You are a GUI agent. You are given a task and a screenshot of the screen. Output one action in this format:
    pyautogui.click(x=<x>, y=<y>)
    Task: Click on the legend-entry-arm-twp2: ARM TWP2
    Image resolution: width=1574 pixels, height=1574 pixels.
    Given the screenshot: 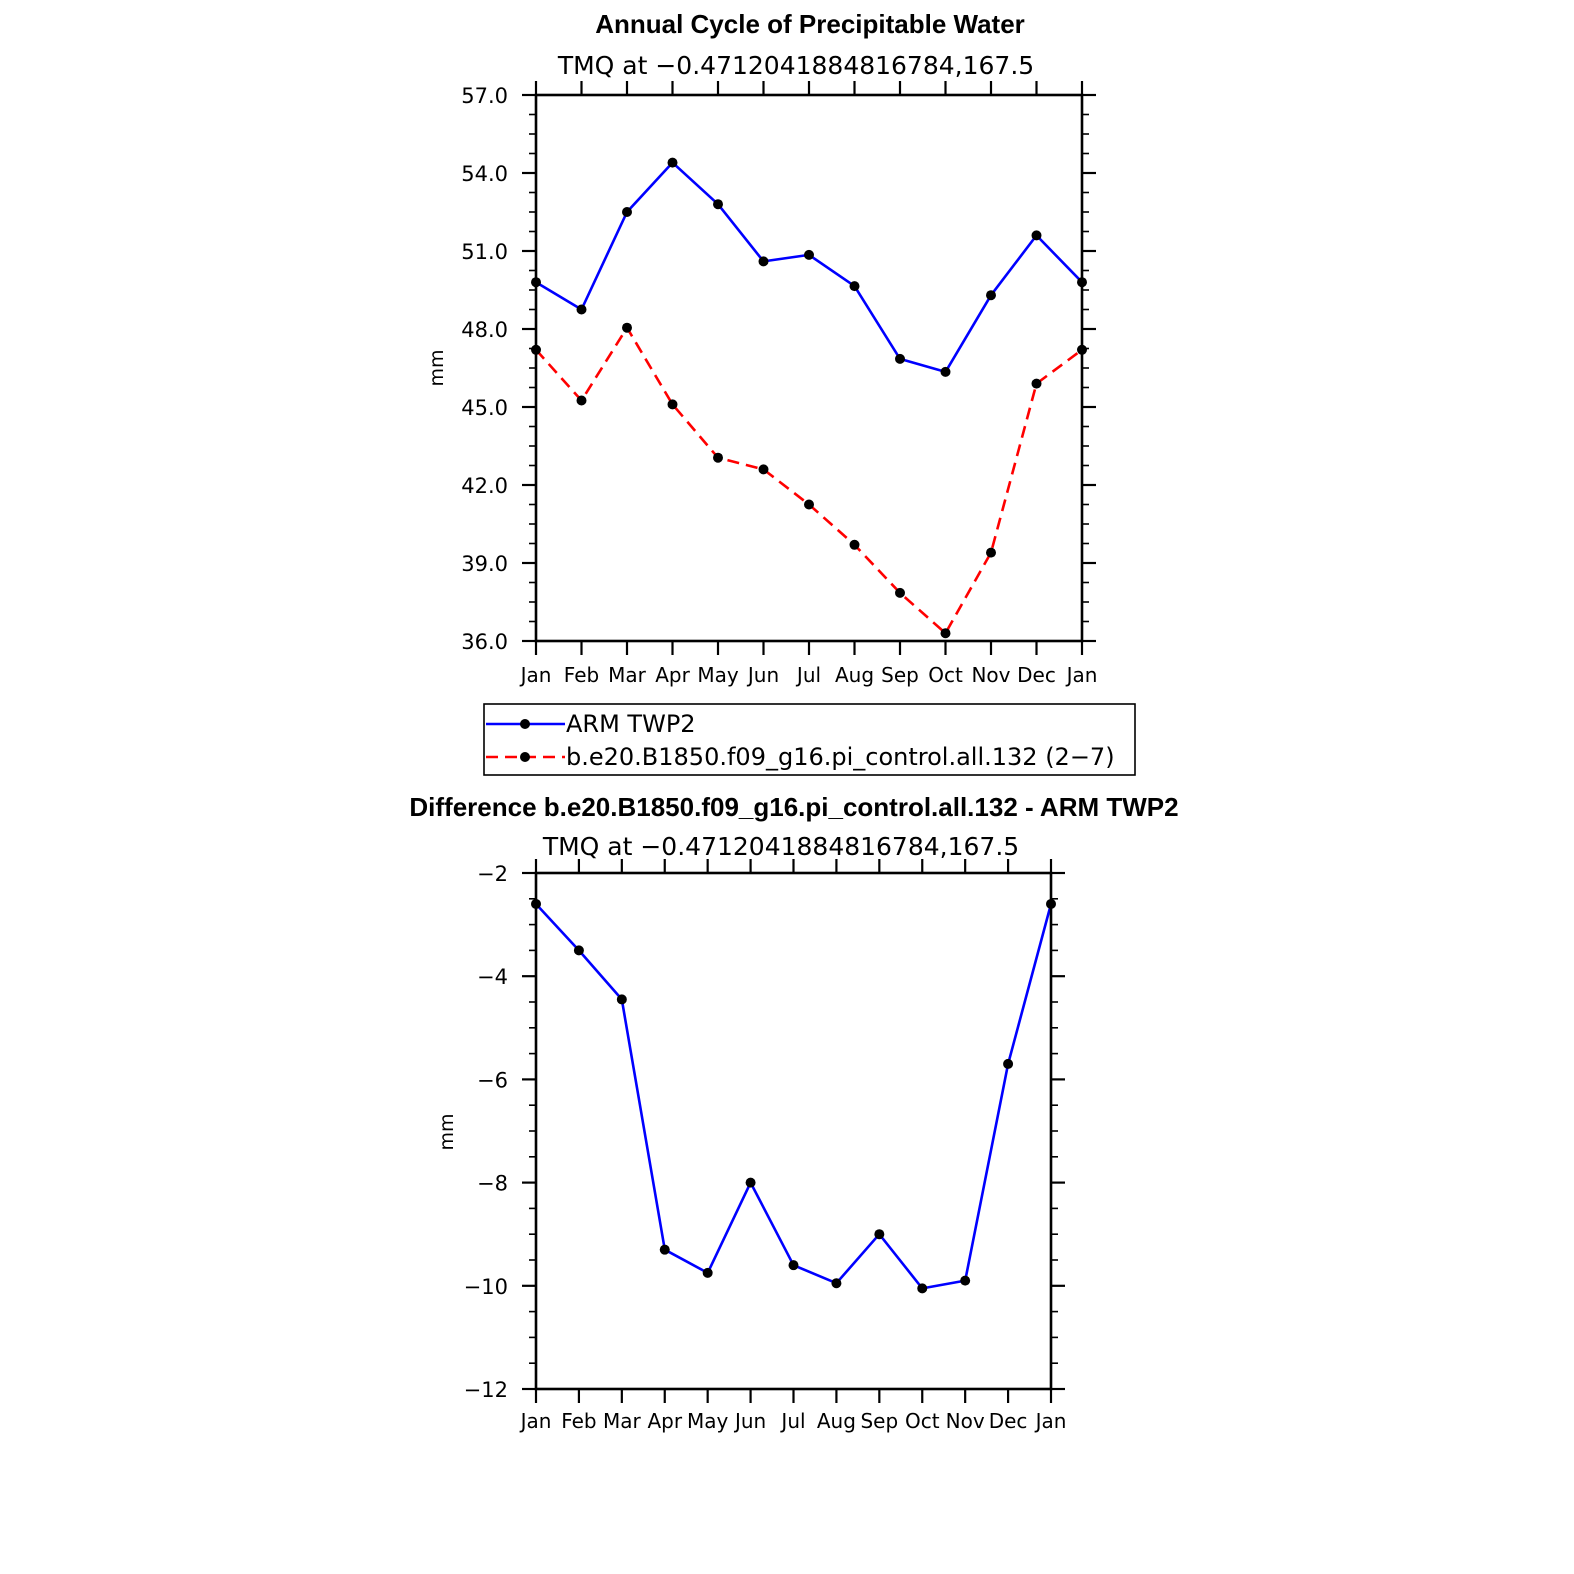 What is the action you would take?
    pyautogui.click(x=591, y=724)
    